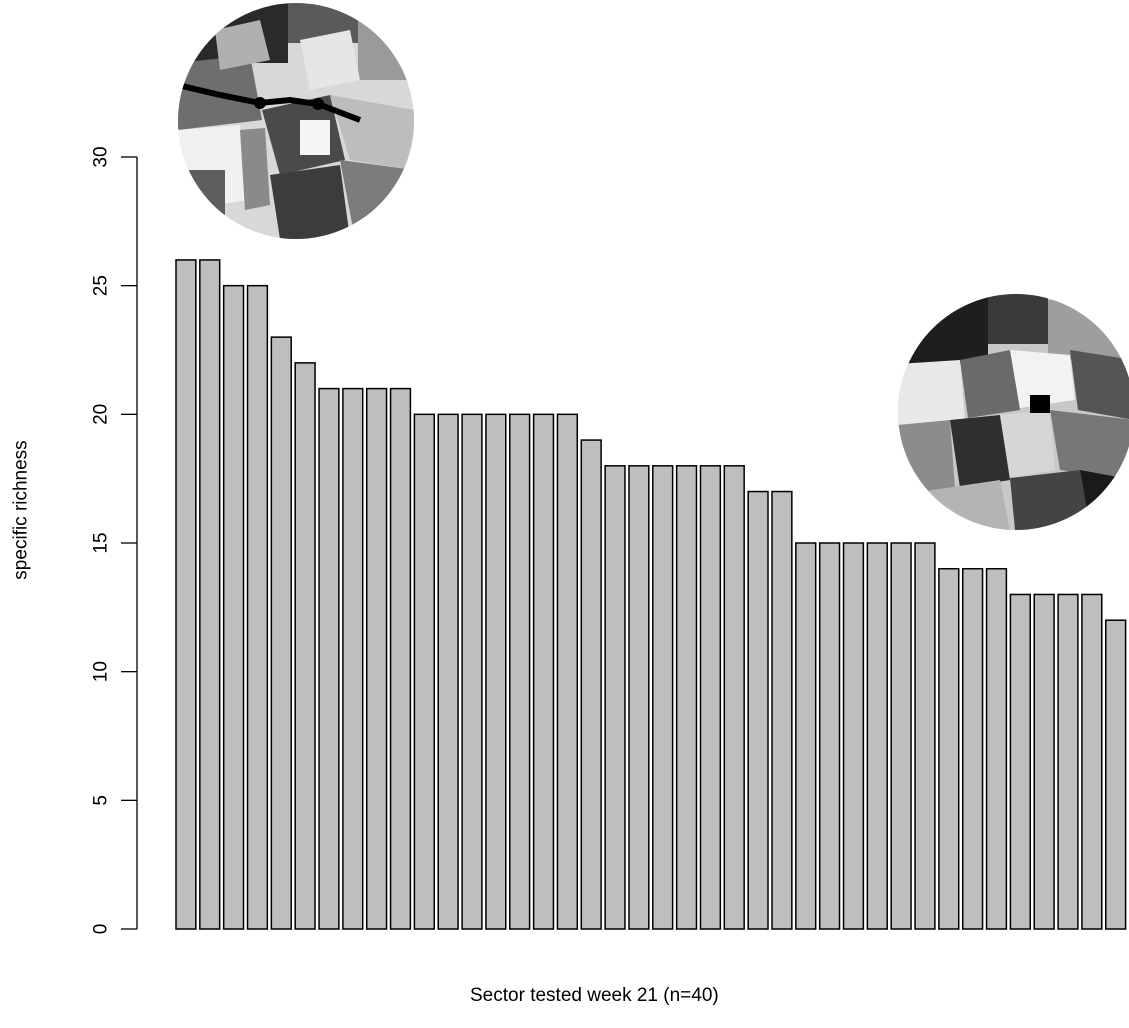  I want to click on y-tick-label: 20, so click(101, 414).